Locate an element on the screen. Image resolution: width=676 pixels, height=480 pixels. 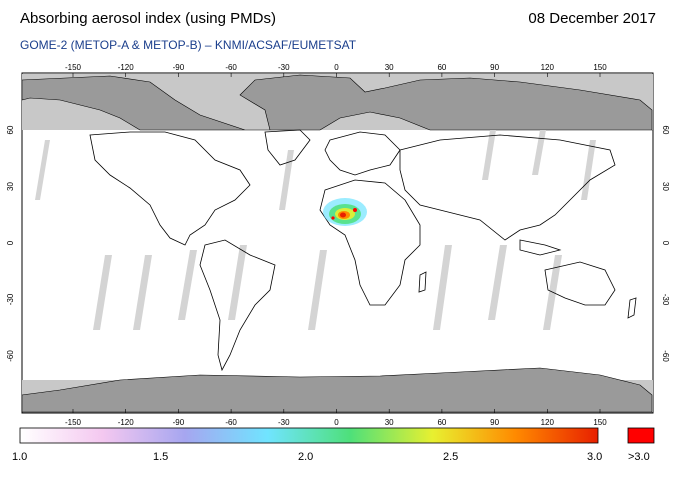
indonesia-coast is located at coordinates (540, 247).